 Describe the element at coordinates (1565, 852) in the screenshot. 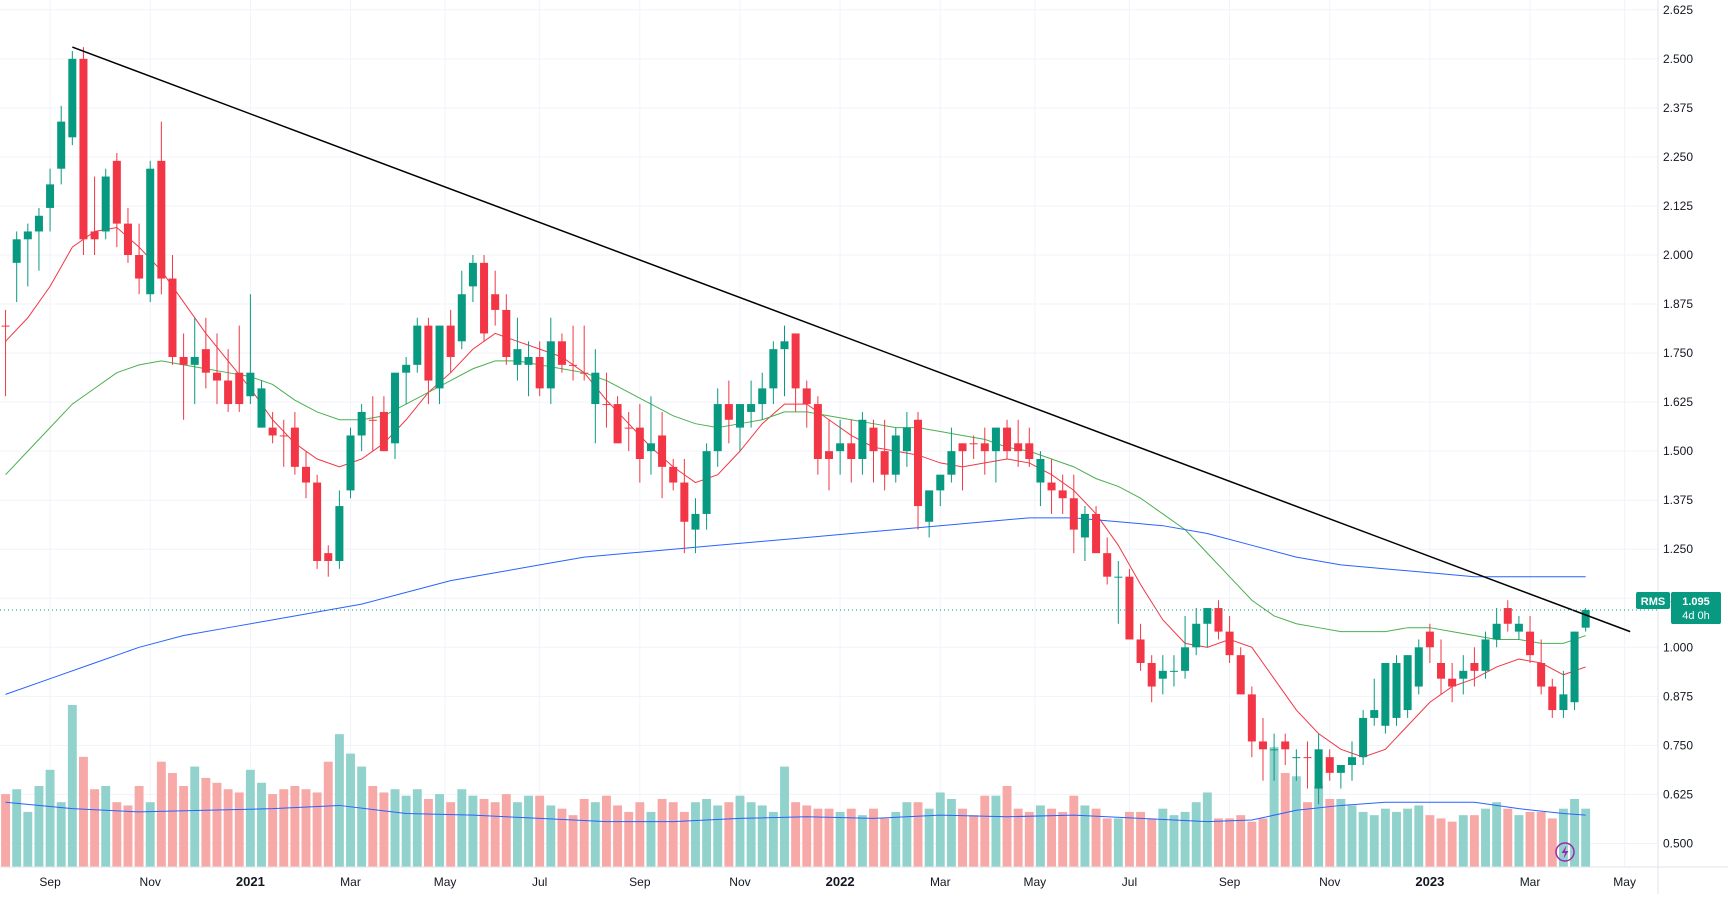

I see `lightning-icon` at that location.